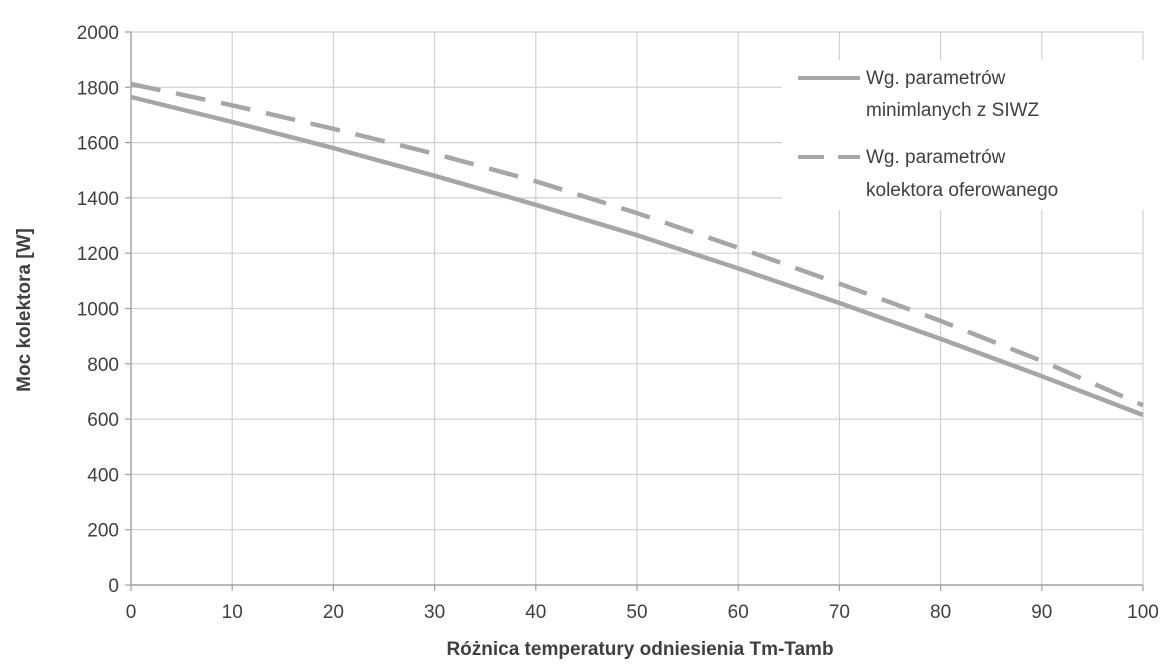 Image resolution: width=1166 pixels, height=664 pixels. What do you see at coordinates (636, 612) in the screenshot?
I see `x-tick-label: 50` at bounding box center [636, 612].